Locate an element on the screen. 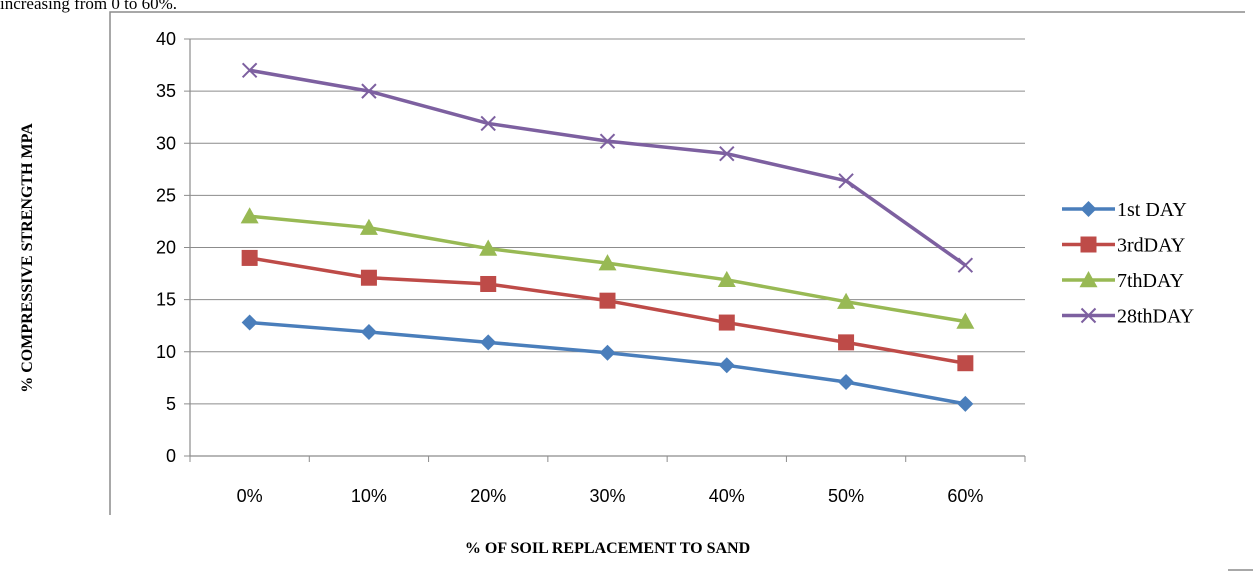 The image size is (1253, 578). y-tick-label: 0 is located at coordinates (171, 456).